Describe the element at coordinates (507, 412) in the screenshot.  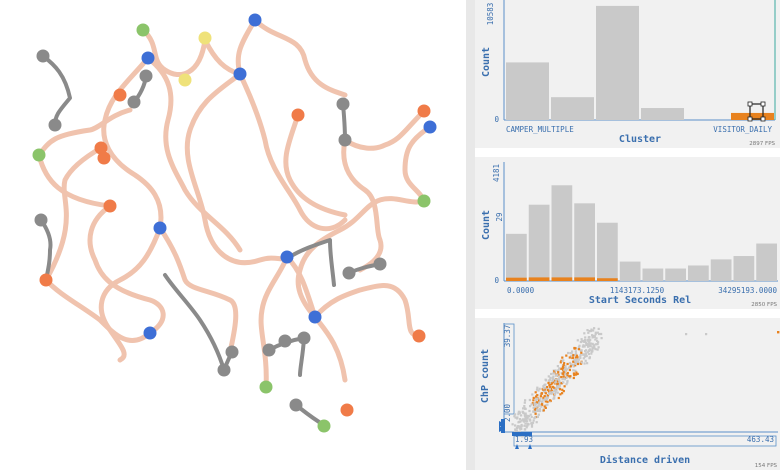
I see `y-tick-label: 2.00` at that location.